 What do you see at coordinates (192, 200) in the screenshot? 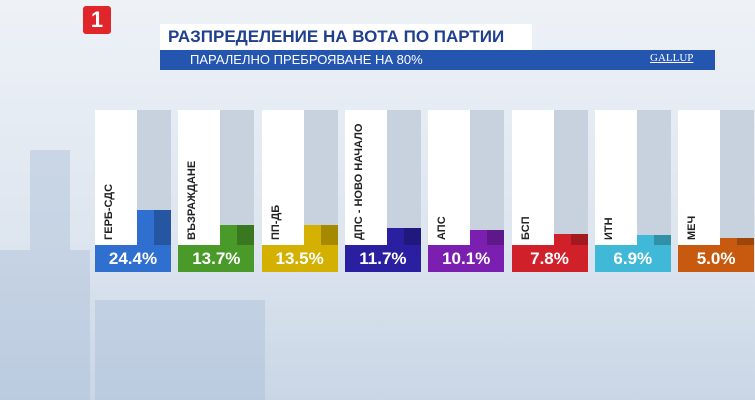
I see `category-label: ВЪЗРАЖДАНЕ` at bounding box center [192, 200].